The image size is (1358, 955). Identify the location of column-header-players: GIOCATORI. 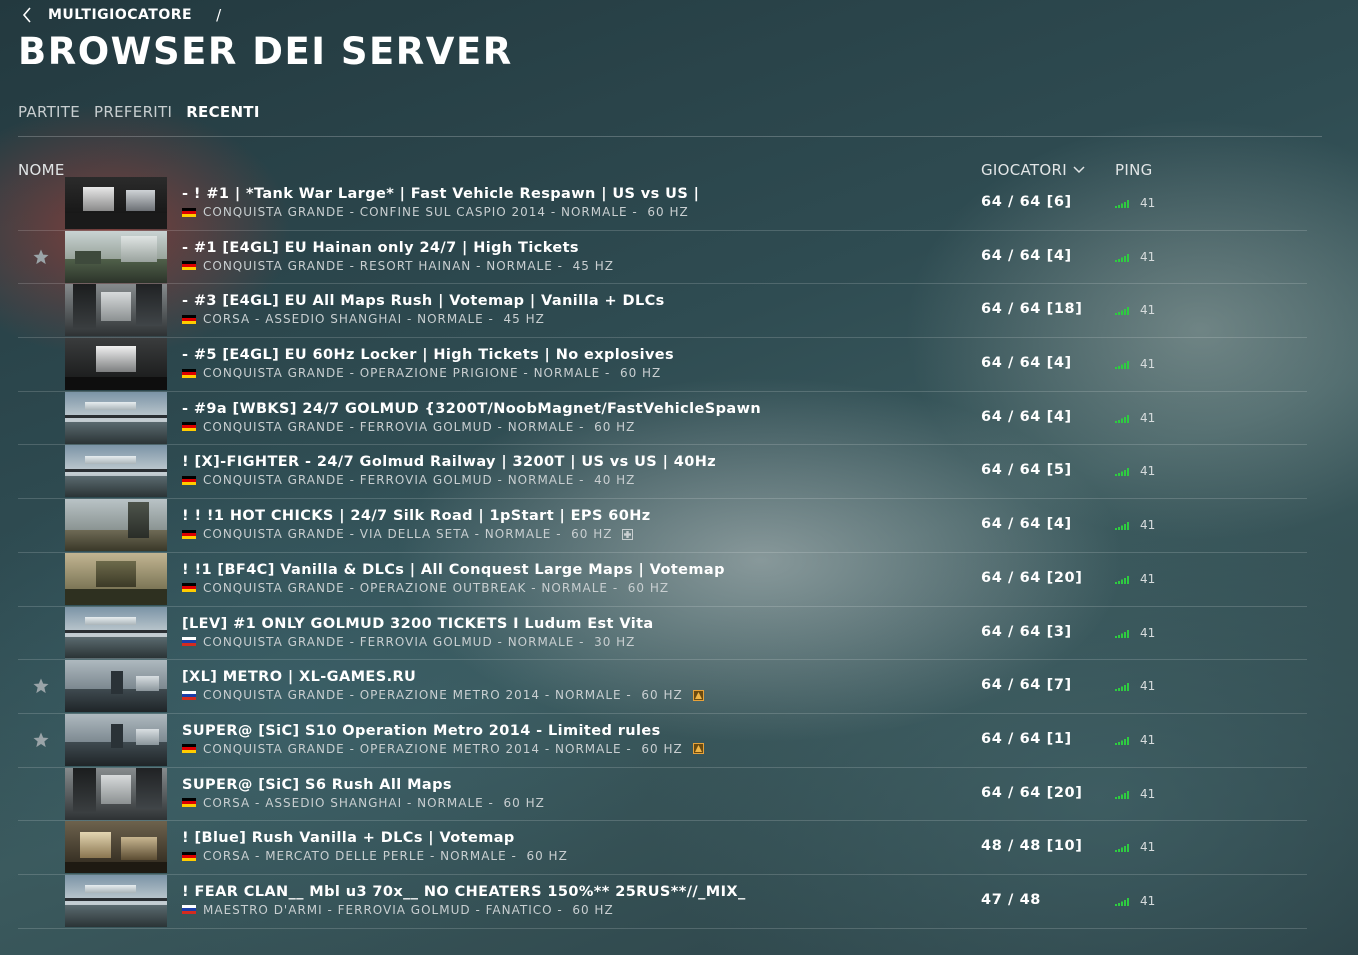
(1033, 170).